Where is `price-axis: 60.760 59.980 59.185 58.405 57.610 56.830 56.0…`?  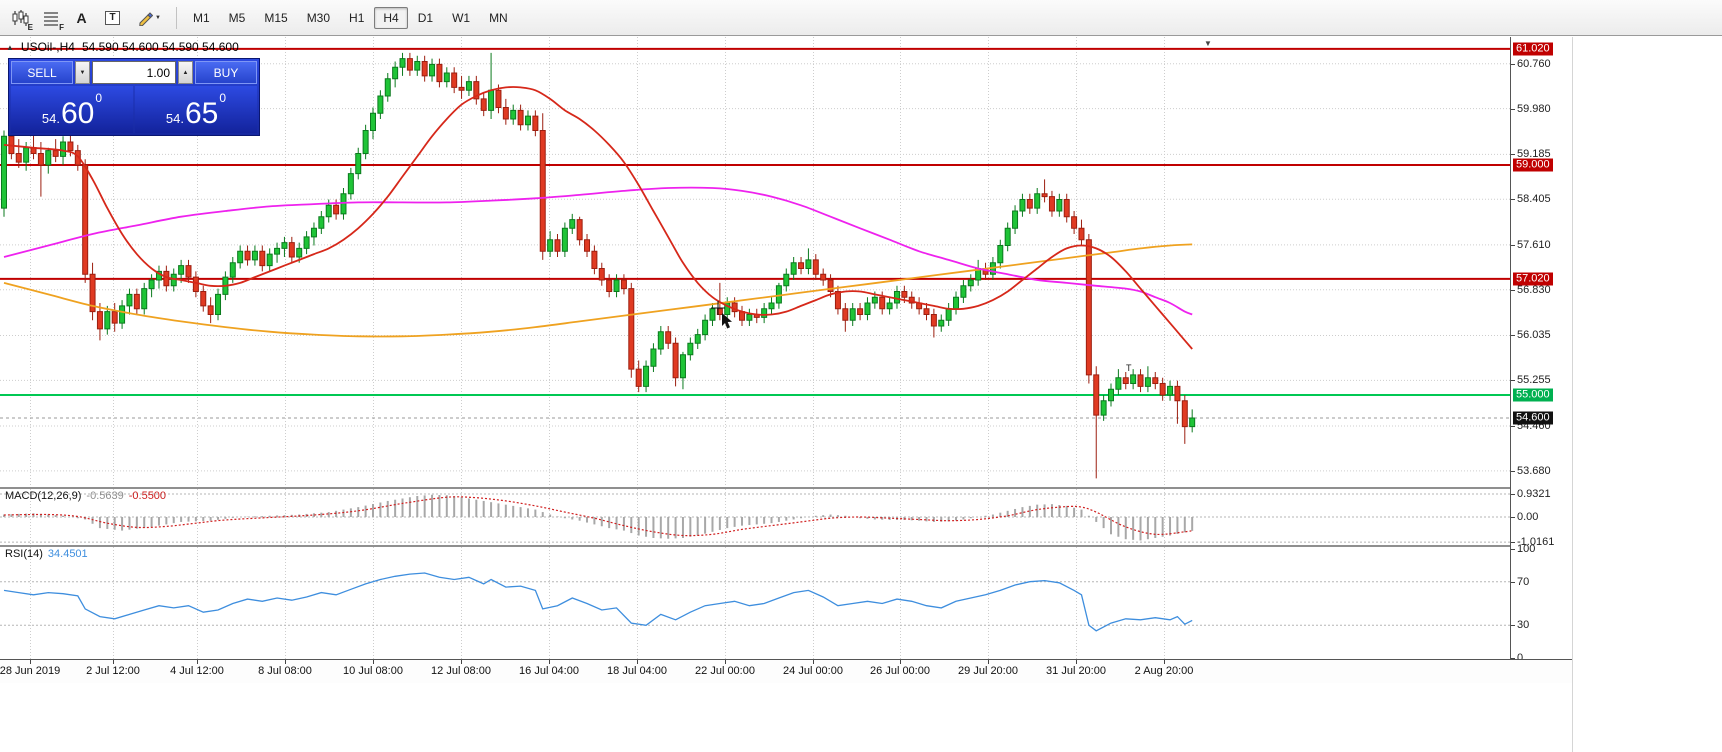 price-axis: 60.760 59.980 59.185 58.405 57.610 56.830 56.0… is located at coordinates (1541, 360).